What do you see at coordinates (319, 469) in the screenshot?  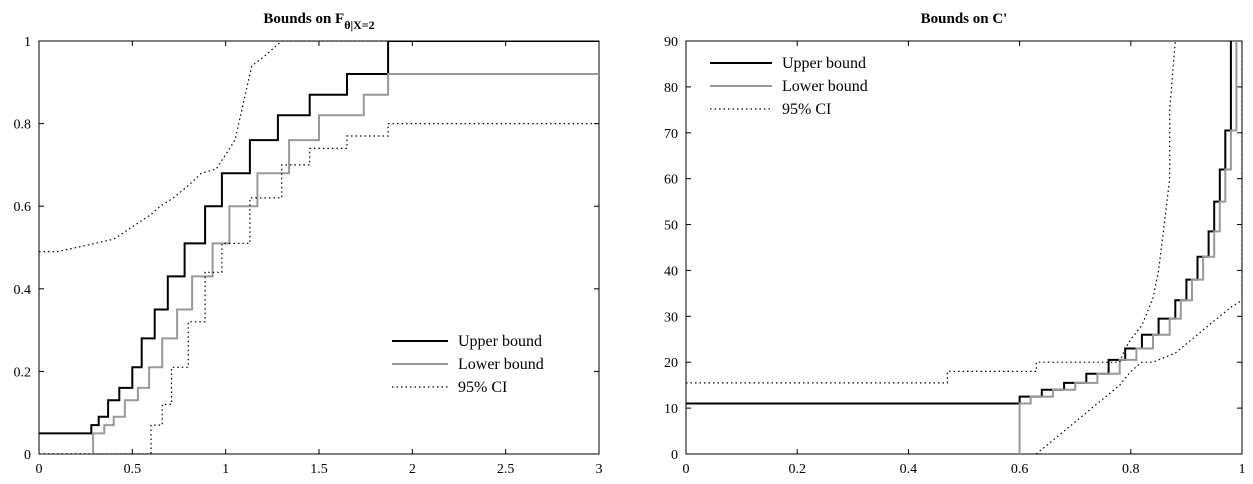 I see `x-tick-label: 1.5` at bounding box center [319, 469].